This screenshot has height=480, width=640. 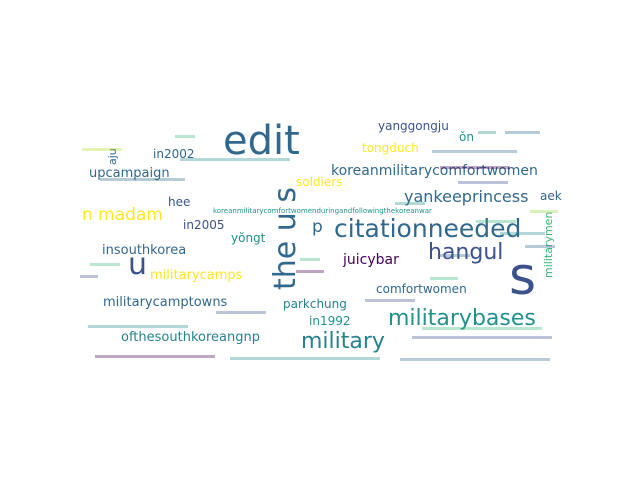 I want to click on word-p: p, so click(x=317, y=227).